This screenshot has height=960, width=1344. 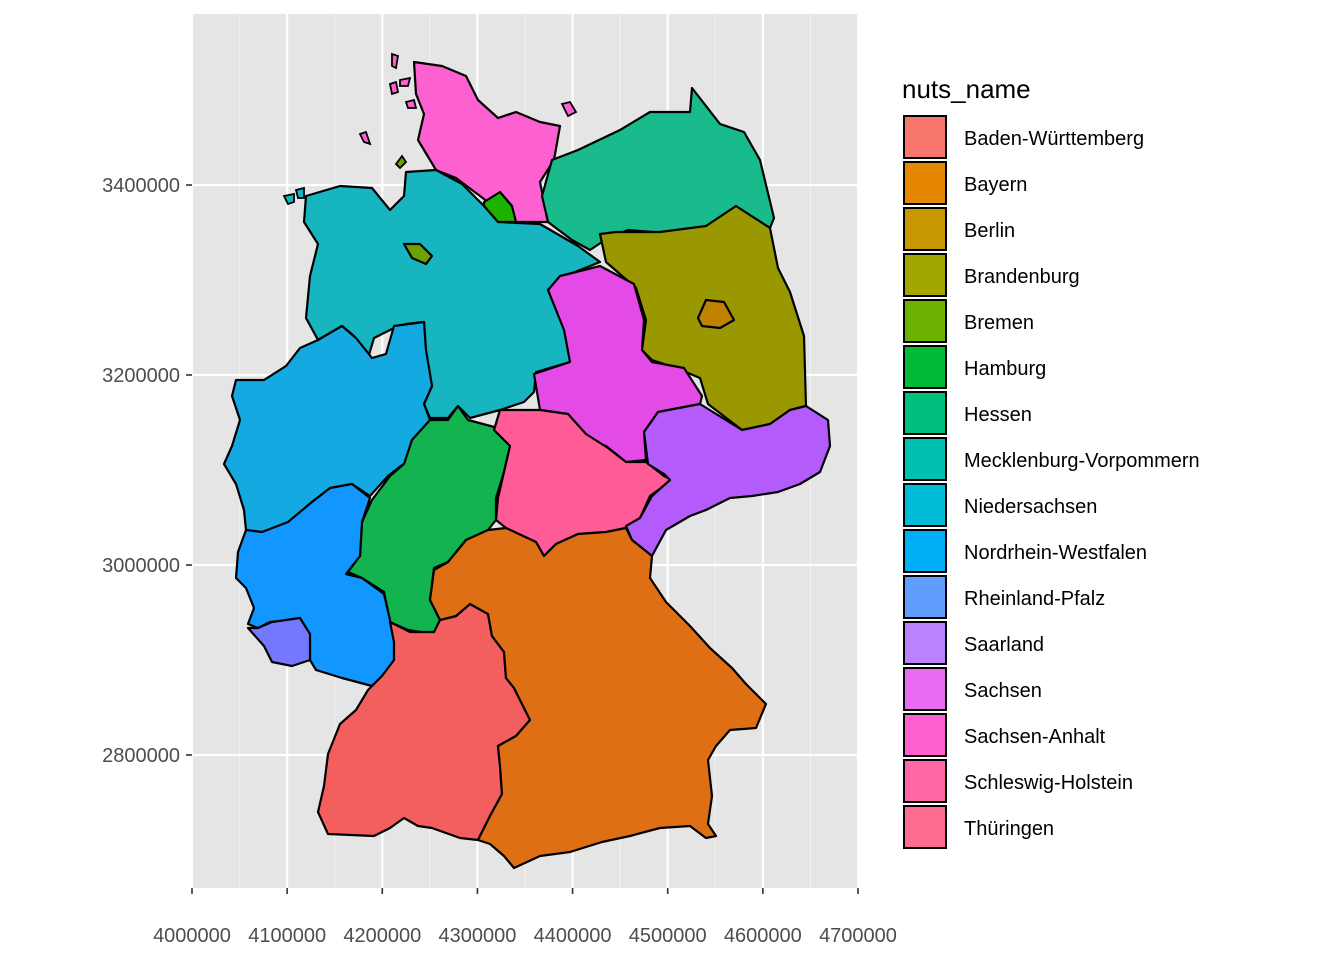 What do you see at coordinates (1054, 139) in the screenshot?
I see `legend-label: Baden-Württemberg` at bounding box center [1054, 139].